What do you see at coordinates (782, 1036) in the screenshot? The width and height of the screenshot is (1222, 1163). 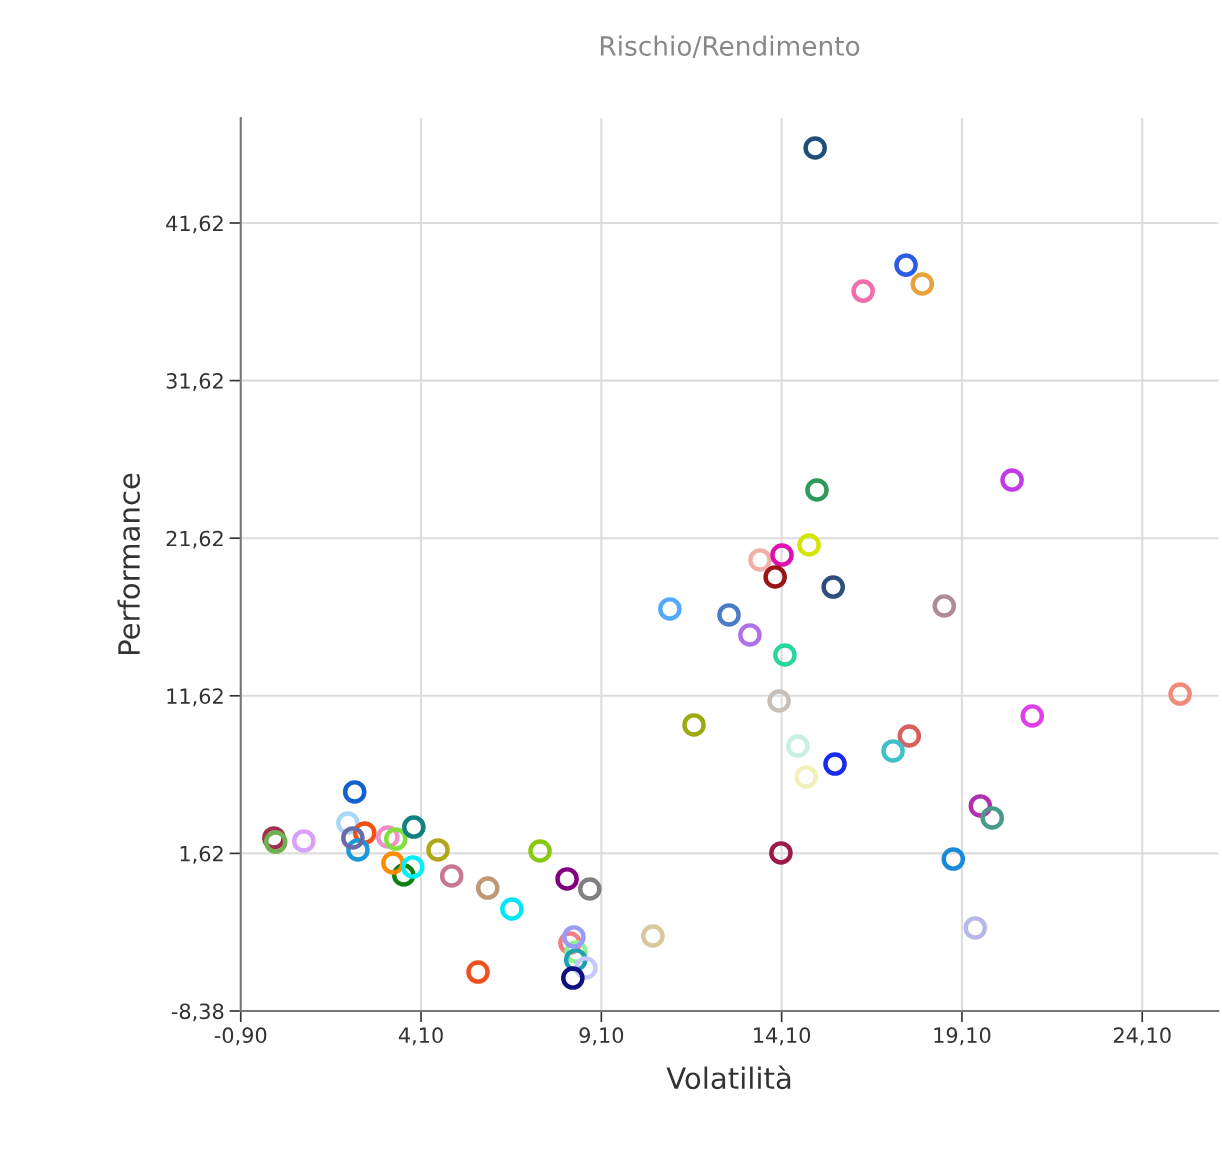 I see `x-tick-label: 14,10` at bounding box center [782, 1036].